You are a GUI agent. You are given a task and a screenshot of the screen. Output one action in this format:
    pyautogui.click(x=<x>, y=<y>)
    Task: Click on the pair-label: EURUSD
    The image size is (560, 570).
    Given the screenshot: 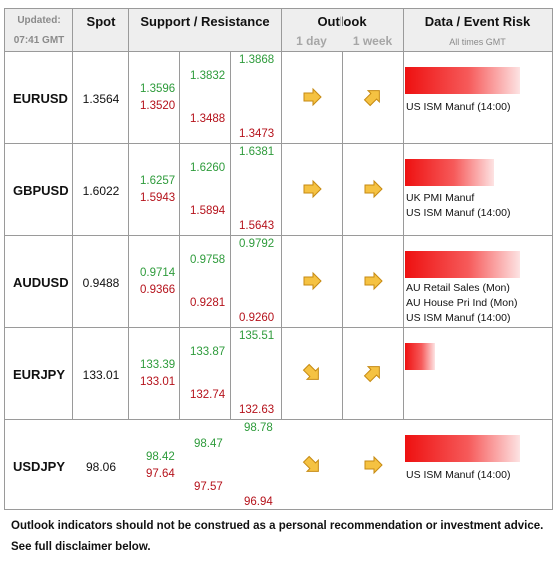 What is the action you would take?
    pyautogui.click(x=40, y=98)
    